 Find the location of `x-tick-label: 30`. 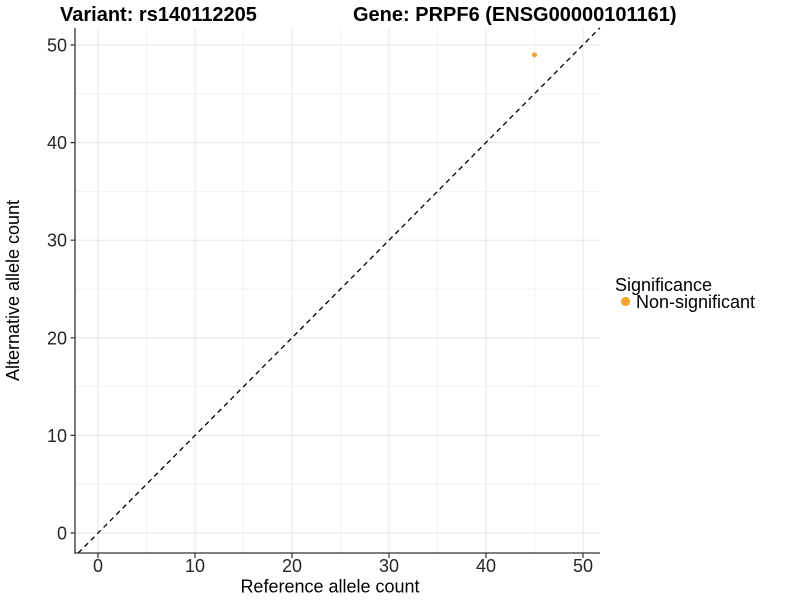

x-tick-label: 30 is located at coordinates (389, 566).